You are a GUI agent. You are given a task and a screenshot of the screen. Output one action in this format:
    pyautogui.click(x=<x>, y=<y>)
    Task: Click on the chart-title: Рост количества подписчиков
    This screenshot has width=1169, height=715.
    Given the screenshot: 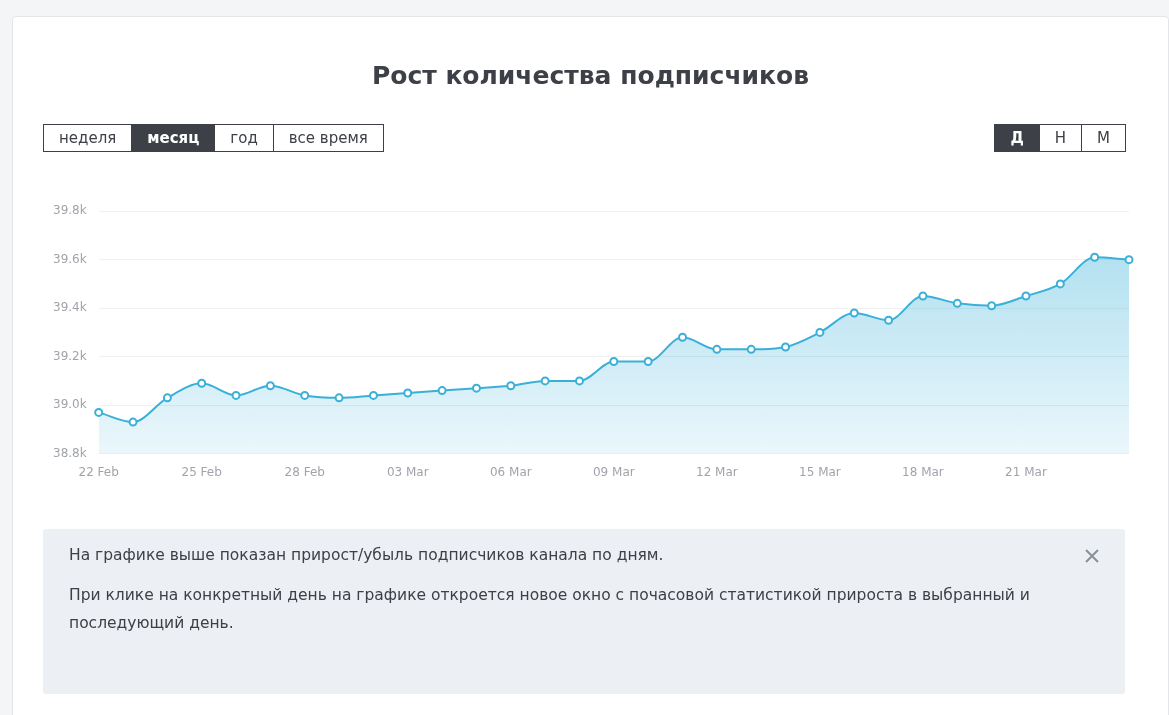 What is the action you would take?
    pyautogui.click(x=590, y=75)
    